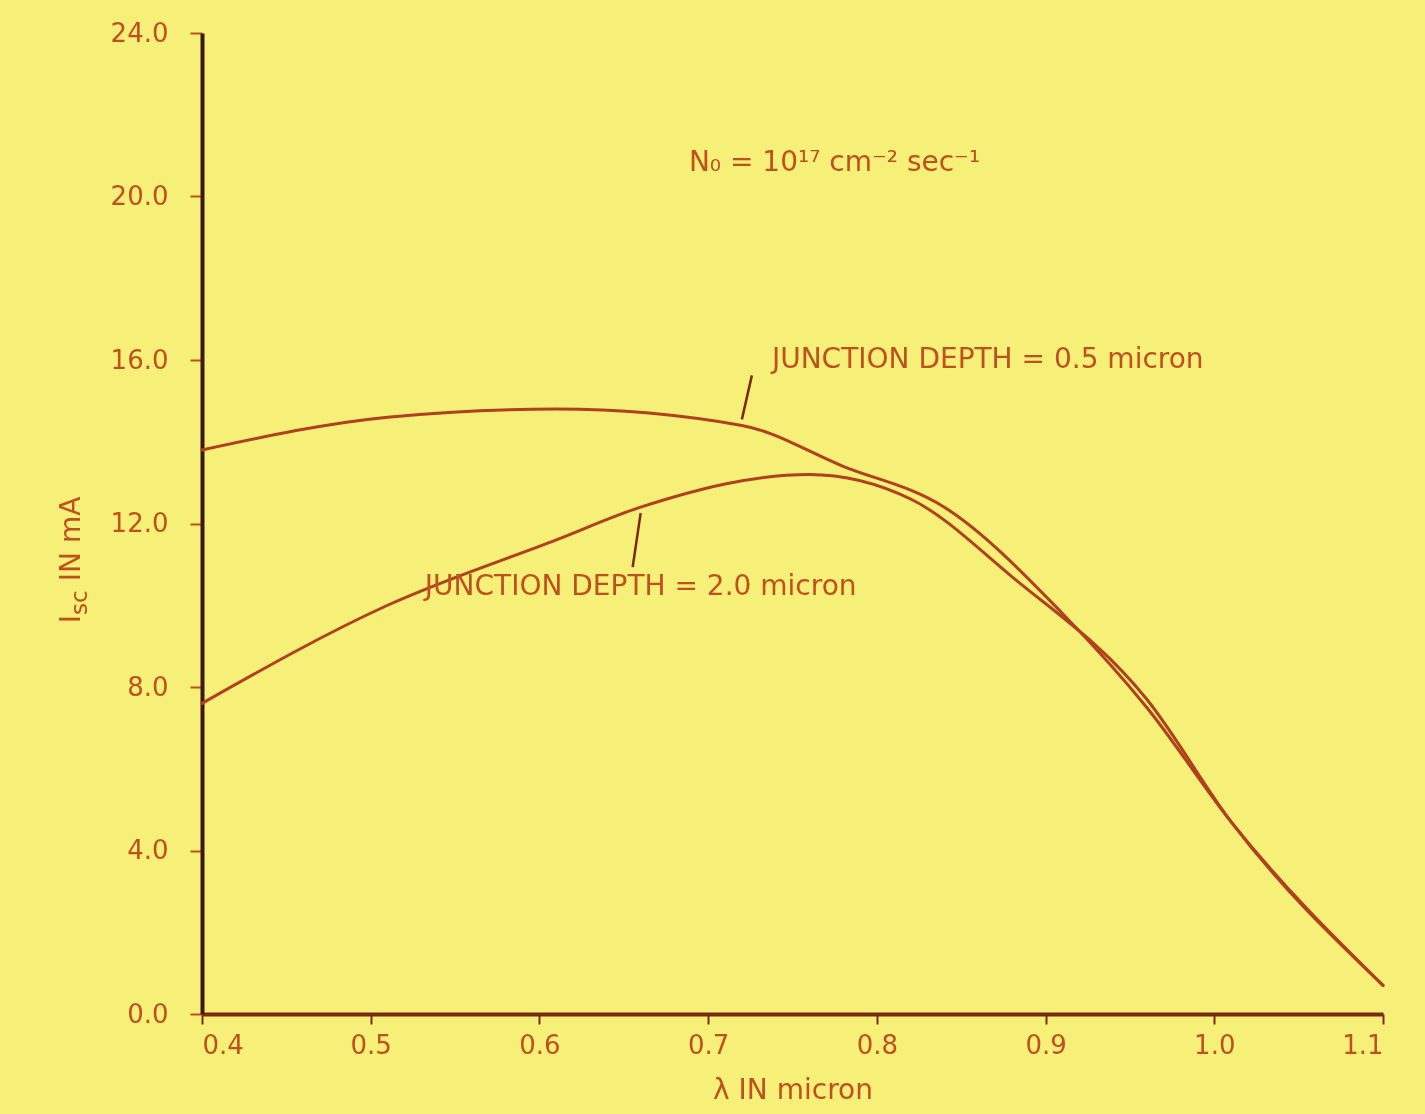 This screenshot has height=1114, width=1425. I want to click on y-tick-label: 20.0, so click(139, 196).